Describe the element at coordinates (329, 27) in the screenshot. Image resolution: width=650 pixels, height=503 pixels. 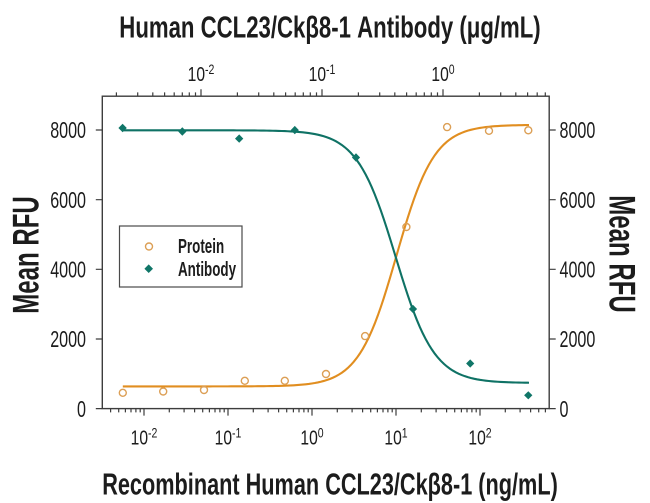
I see `svg-text:Human CCL23/Ckβ8-1 Antibody (μ: Human CCL23/Ckβ8-1 Antibody (μg/mL)` at that location.